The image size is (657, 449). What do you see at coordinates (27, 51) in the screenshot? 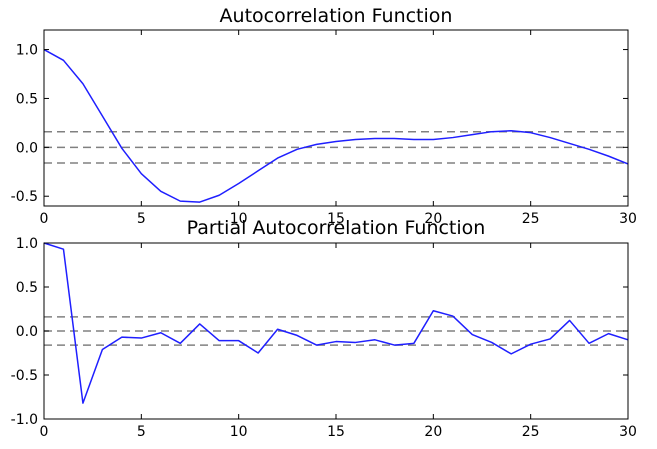
I see `acf-y-tick-label: 1.0` at bounding box center [27, 51].